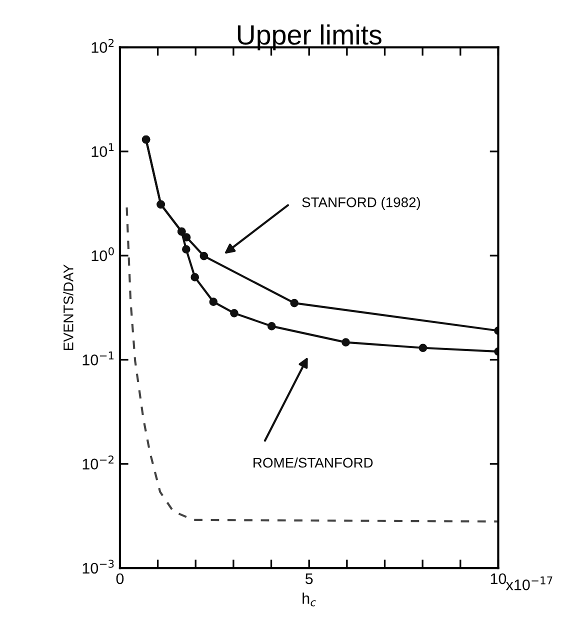 This screenshot has height=639, width=574. Describe the element at coordinates (309, 599) in the screenshot. I see `x-axis-title: h$_{c}$` at that location.